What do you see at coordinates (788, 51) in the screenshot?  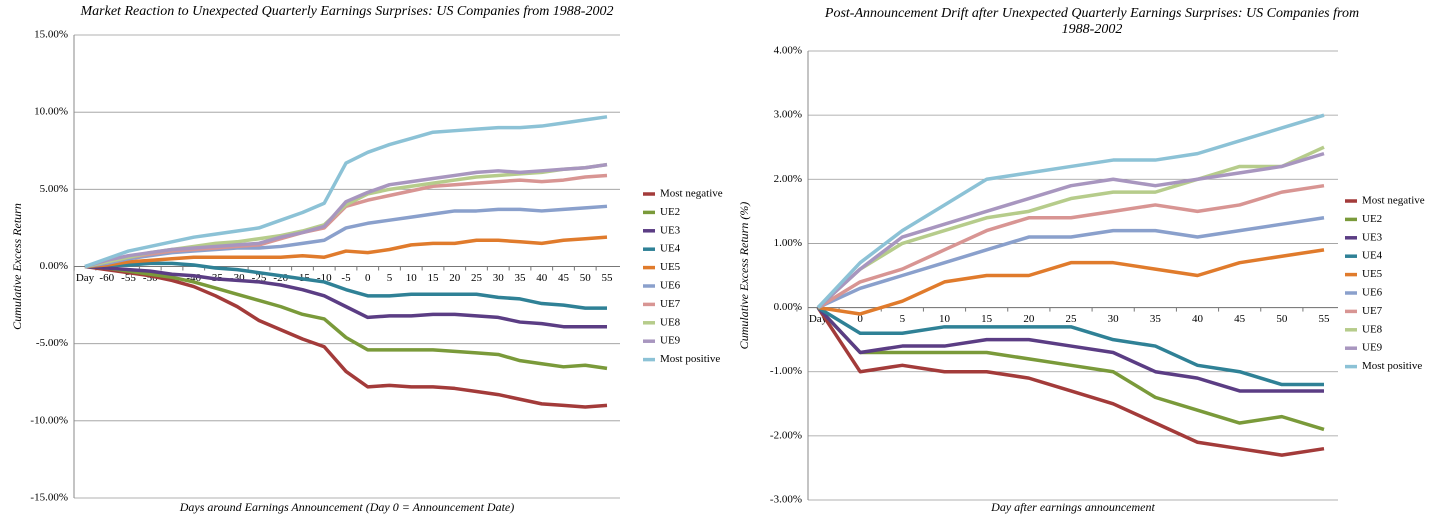 I see `y-tick-label: 4.00%` at bounding box center [788, 51].